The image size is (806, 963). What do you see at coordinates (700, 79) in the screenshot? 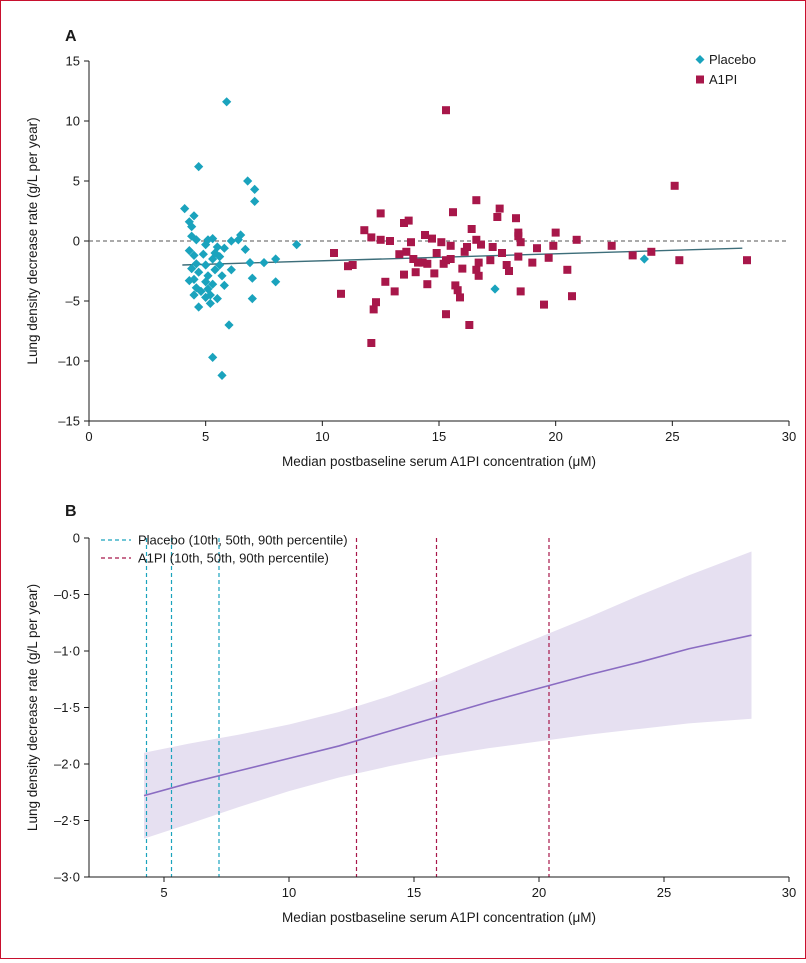
I see `legend-a1pi-marker` at bounding box center [700, 79].